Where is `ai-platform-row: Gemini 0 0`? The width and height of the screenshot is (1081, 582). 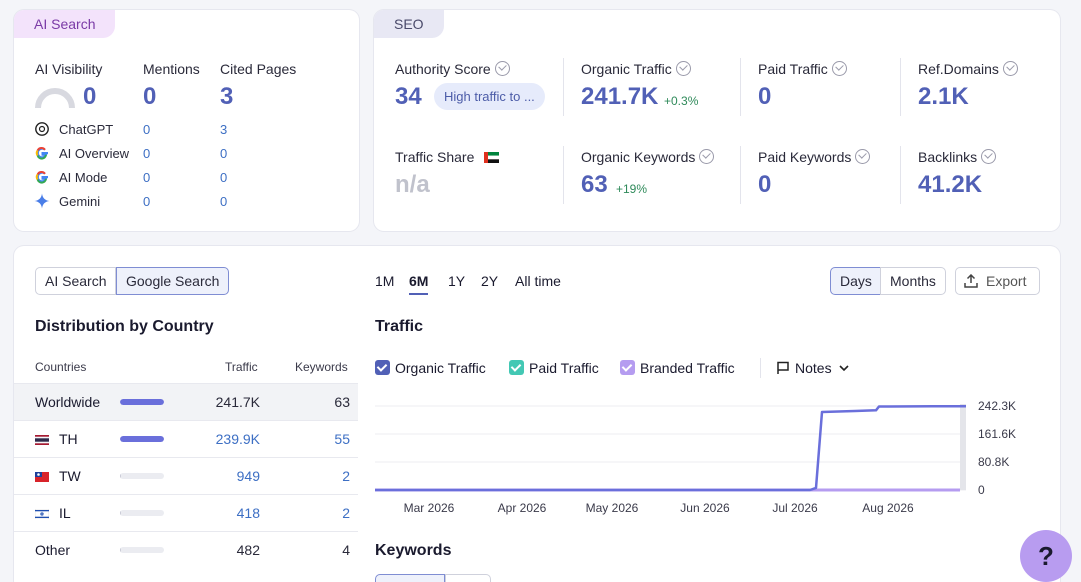
ai-platform-row: Gemini 0 0 is located at coordinates (184, 202).